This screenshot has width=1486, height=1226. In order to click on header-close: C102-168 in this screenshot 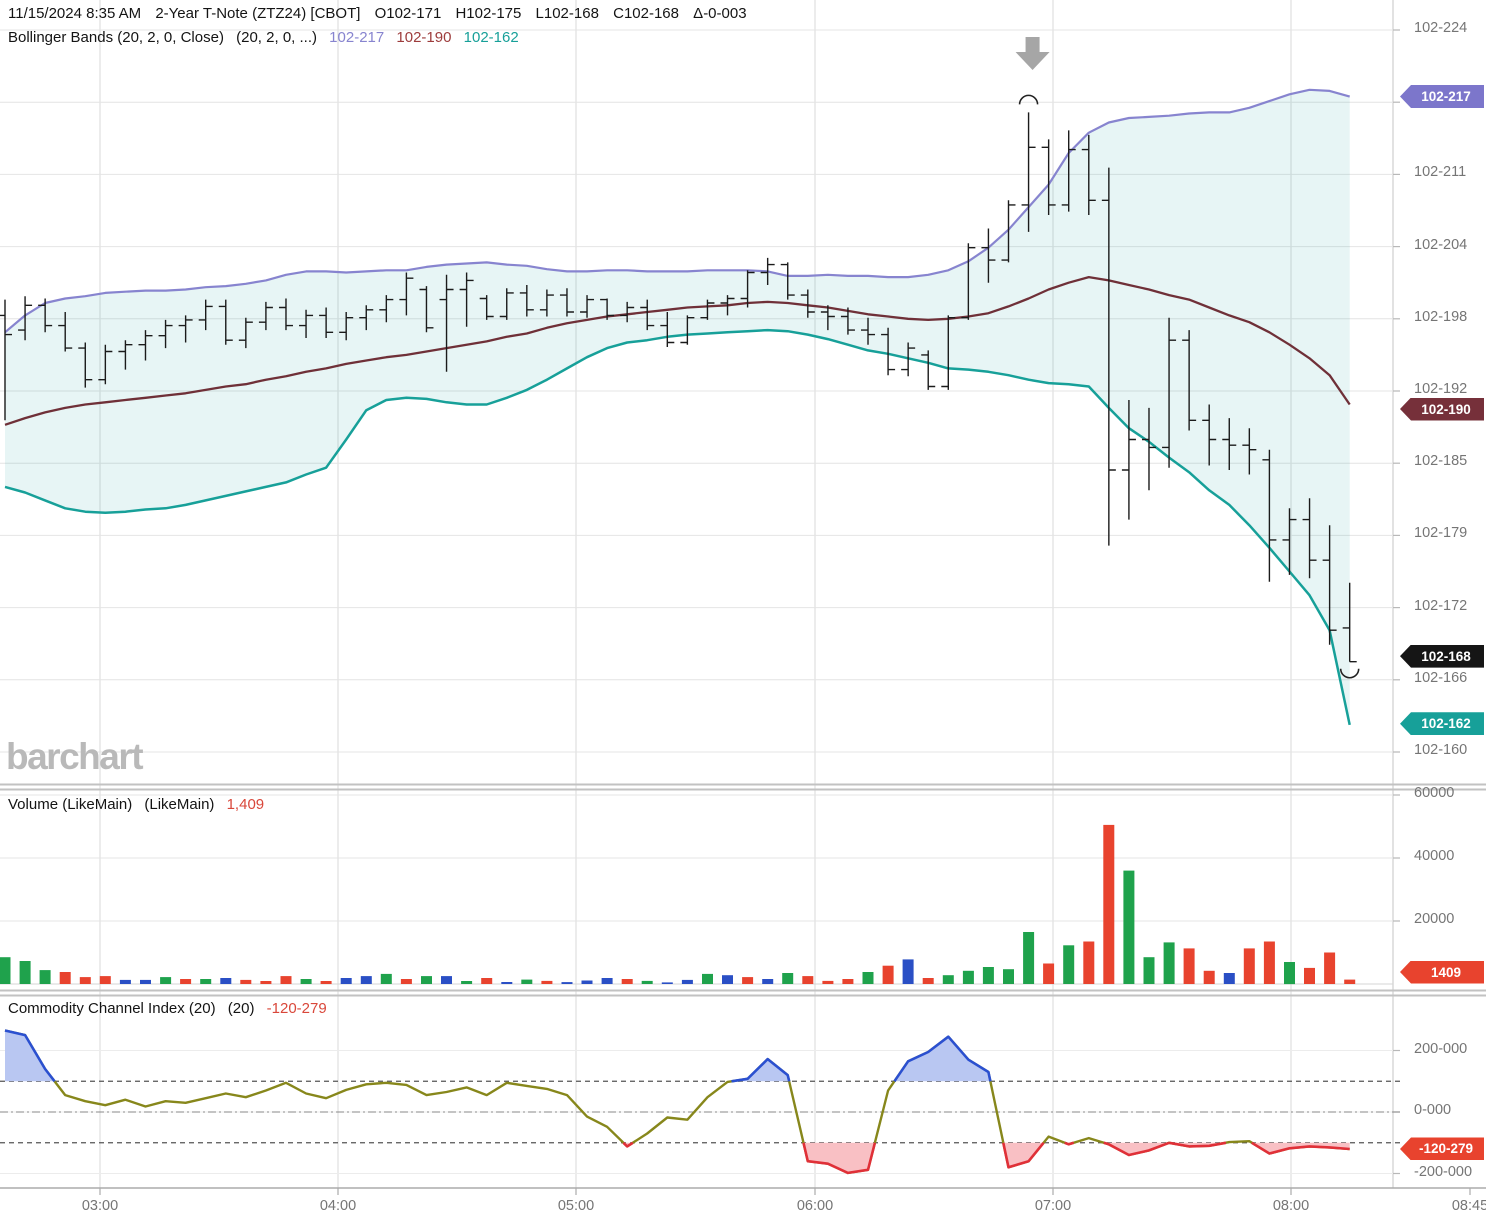, I will do `click(646, 13)`.